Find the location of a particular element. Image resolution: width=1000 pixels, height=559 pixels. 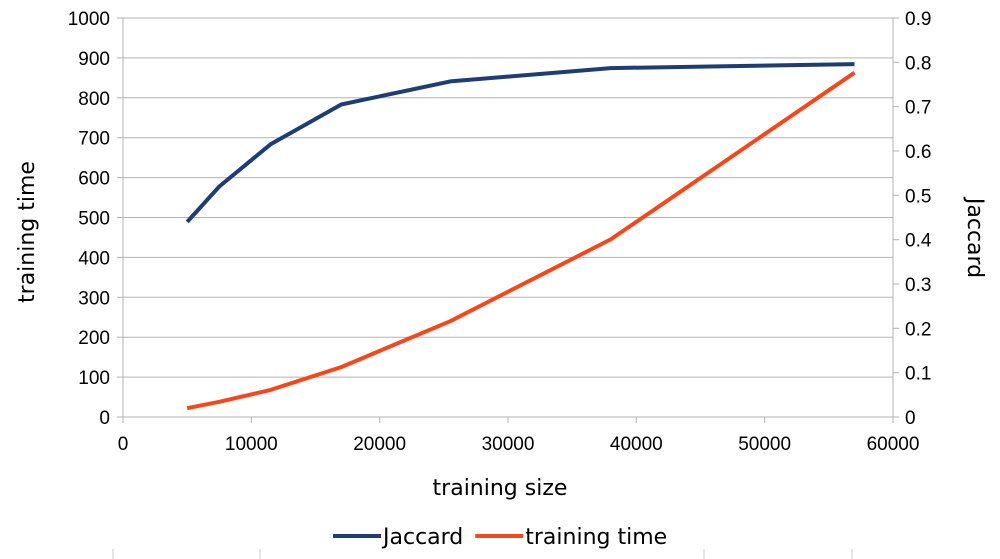

left-tick-label: 1000 is located at coordinates (89, 19).